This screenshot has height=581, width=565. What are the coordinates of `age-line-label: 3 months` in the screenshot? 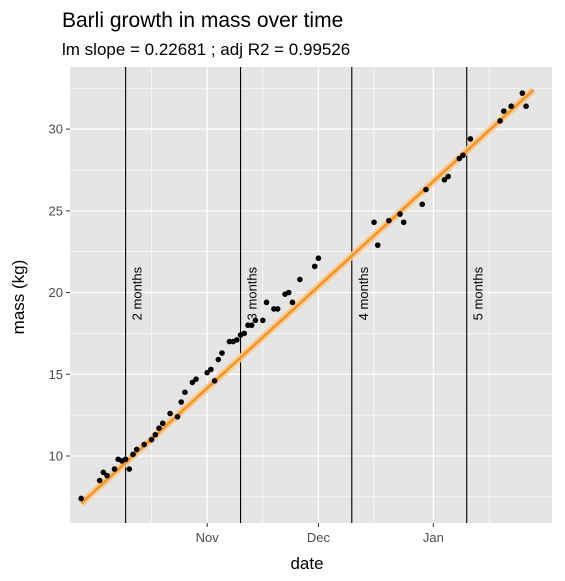 It's located at (252, 293).